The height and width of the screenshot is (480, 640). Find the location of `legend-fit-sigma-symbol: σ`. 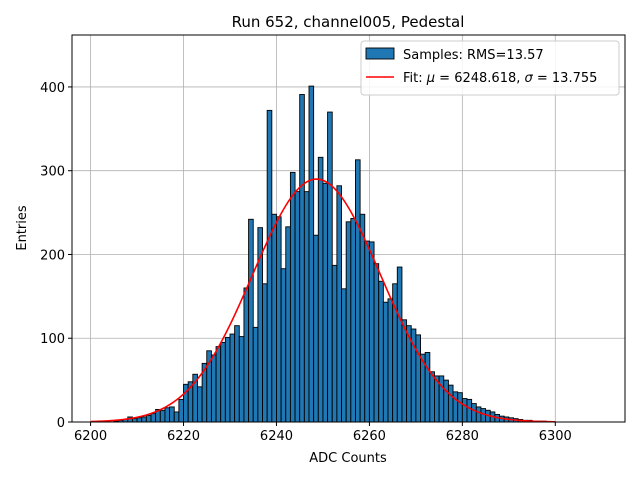

legend-fit-sigma-symbol: σ is located at coordinates (529, 78).